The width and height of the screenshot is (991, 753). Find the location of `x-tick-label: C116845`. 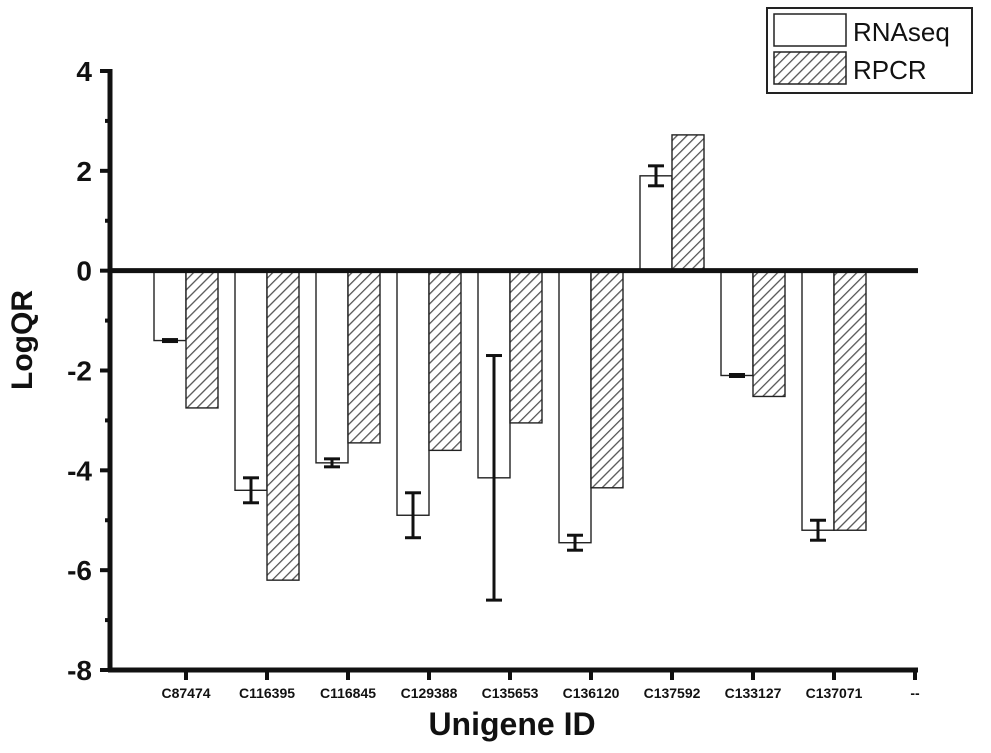

x-tick-label: C116845 is located at coordinates (348, 693).